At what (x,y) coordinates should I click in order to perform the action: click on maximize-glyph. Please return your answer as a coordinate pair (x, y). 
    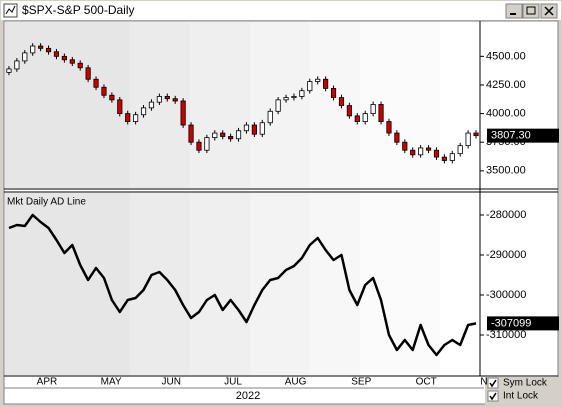
    Looking at the image, I should click on (531, 10).